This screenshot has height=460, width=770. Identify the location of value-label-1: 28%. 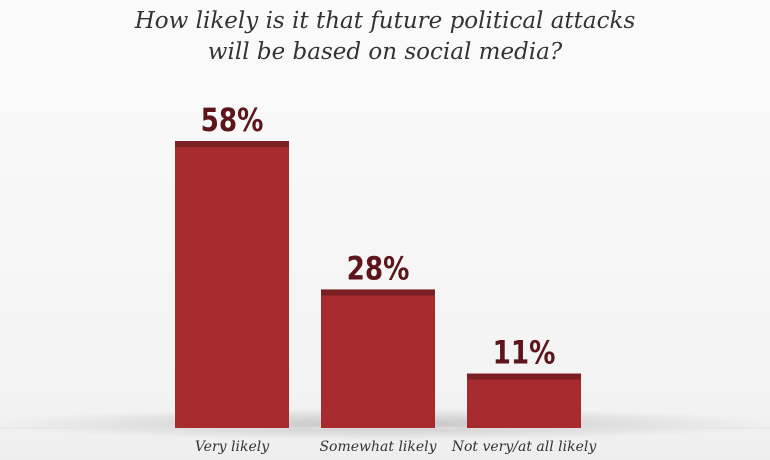
(378, 268).